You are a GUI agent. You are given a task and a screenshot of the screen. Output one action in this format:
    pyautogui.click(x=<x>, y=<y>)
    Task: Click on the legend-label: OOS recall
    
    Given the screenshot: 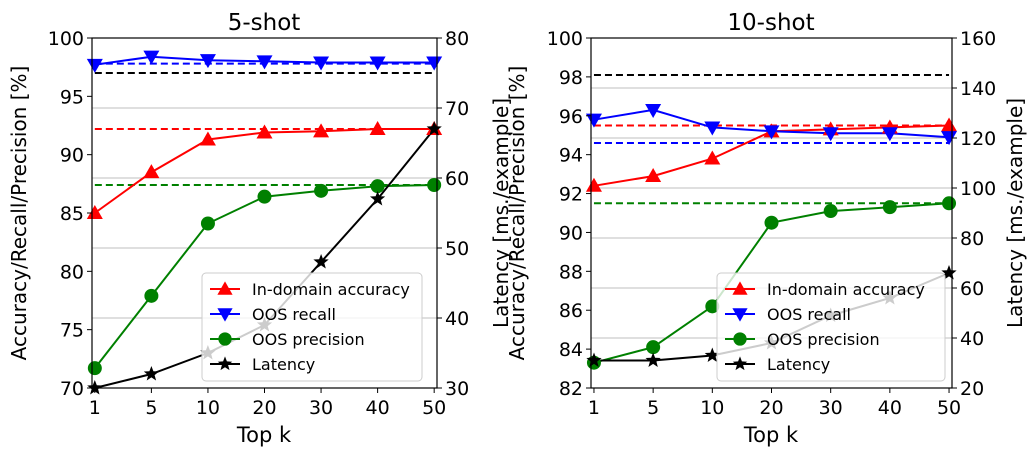 What is the action you would take?
    pyautogui.click(x=809, y=314)
    